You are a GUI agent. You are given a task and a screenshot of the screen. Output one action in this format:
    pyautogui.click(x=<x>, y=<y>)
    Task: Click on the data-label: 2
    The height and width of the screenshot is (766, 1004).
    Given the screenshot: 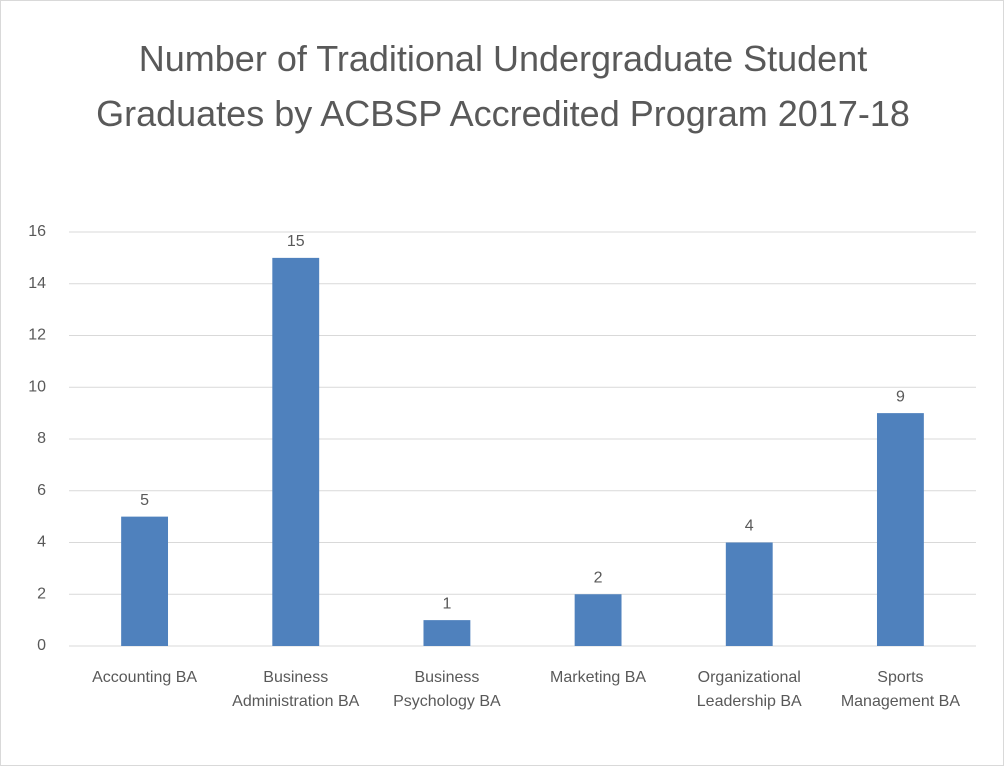 What is the action you would take?
    pyautogui.click(x=598, y=577)
    